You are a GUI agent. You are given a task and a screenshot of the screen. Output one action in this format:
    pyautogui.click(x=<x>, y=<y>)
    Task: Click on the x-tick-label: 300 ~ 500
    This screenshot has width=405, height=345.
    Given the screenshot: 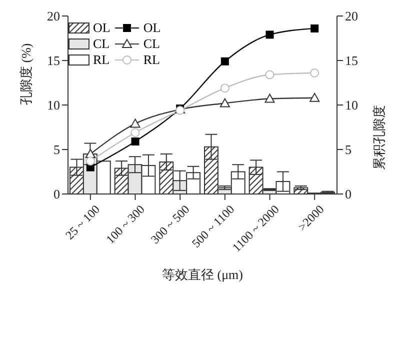 What is the action you would take?
    pyautogui.click(x=170, y=224)
    